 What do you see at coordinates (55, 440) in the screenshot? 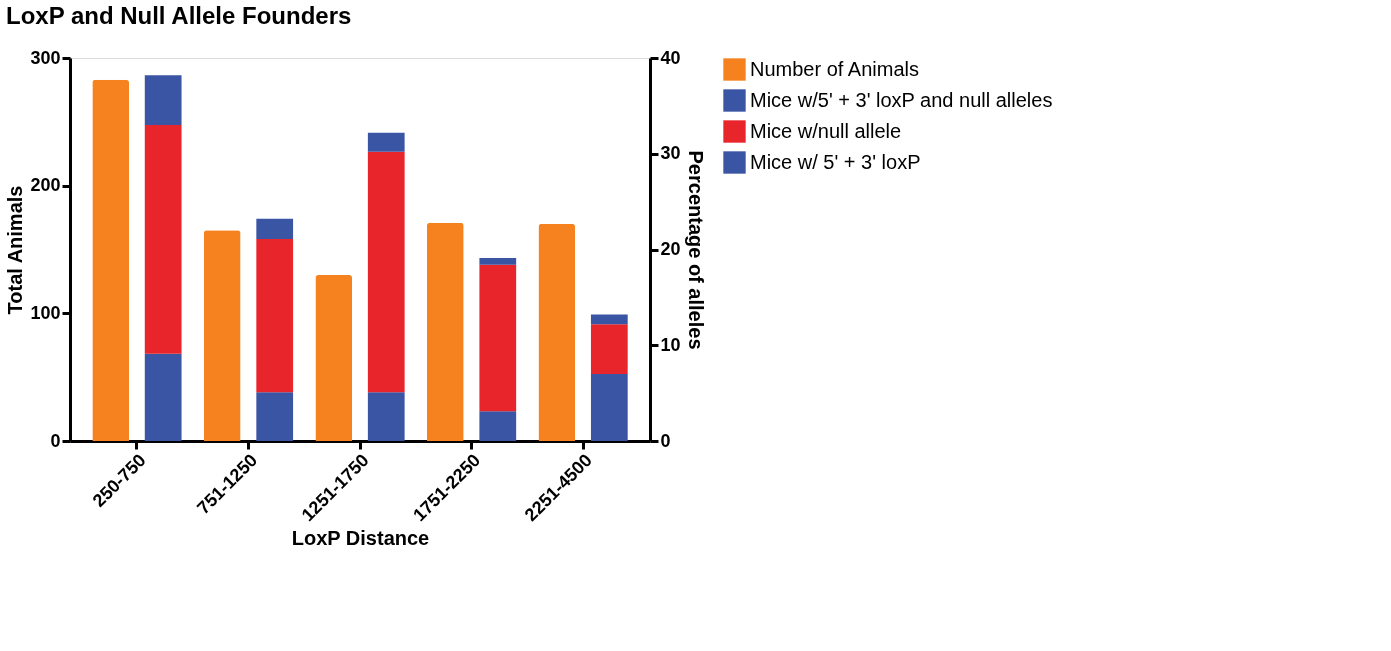
I see `y-tick-label: 0` at bounding box center [55, 440].